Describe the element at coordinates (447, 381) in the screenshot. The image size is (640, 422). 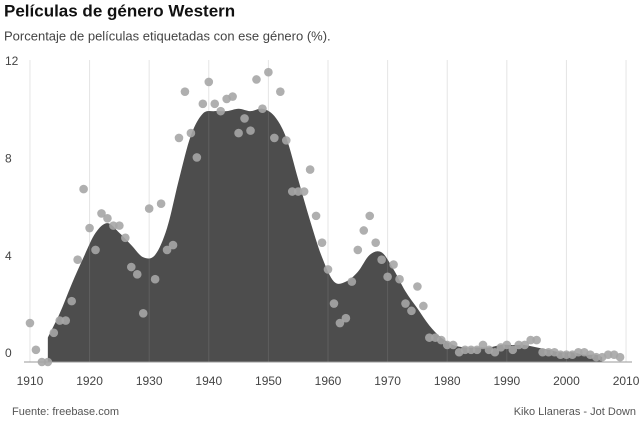
I see `x-tick-label: 1980` at that location.